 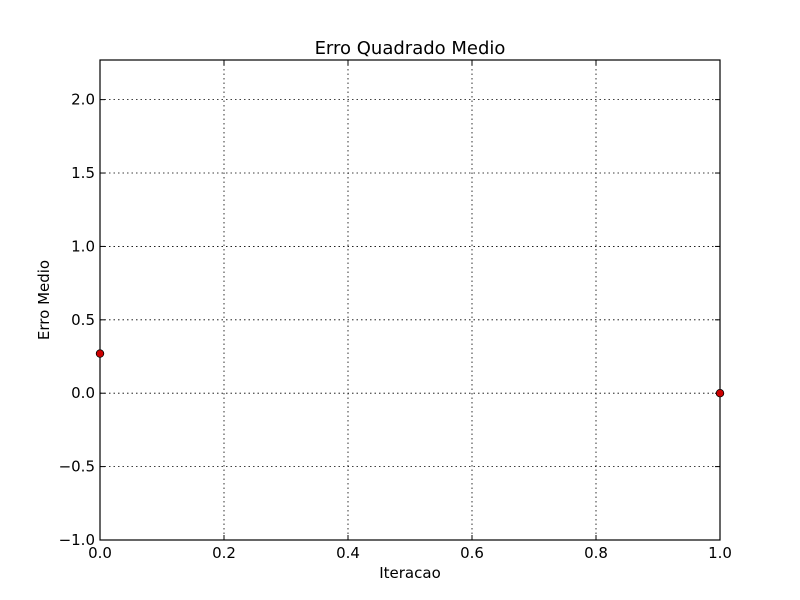 I want to click on chart-title: Erro Quadrado Medio, so click(x=410, y=48).